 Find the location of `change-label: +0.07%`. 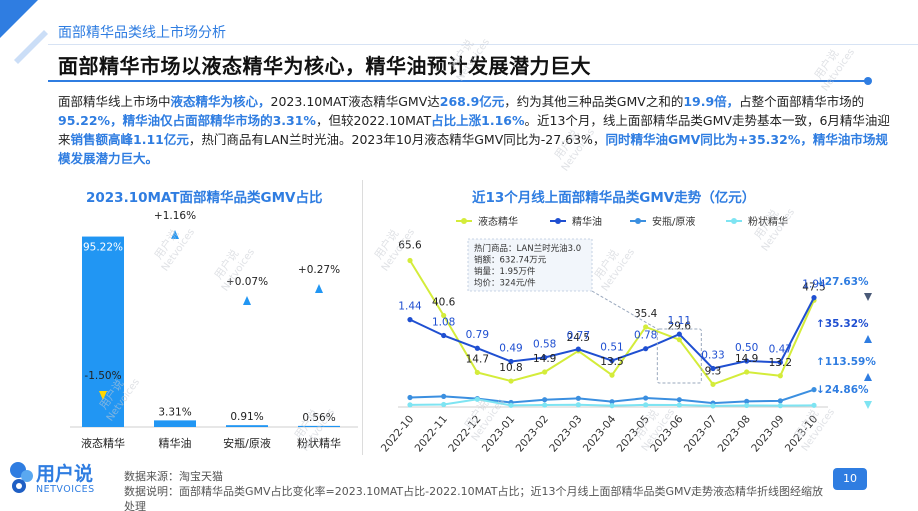

change-label: +0.07% is located at coordinates (247, 282).